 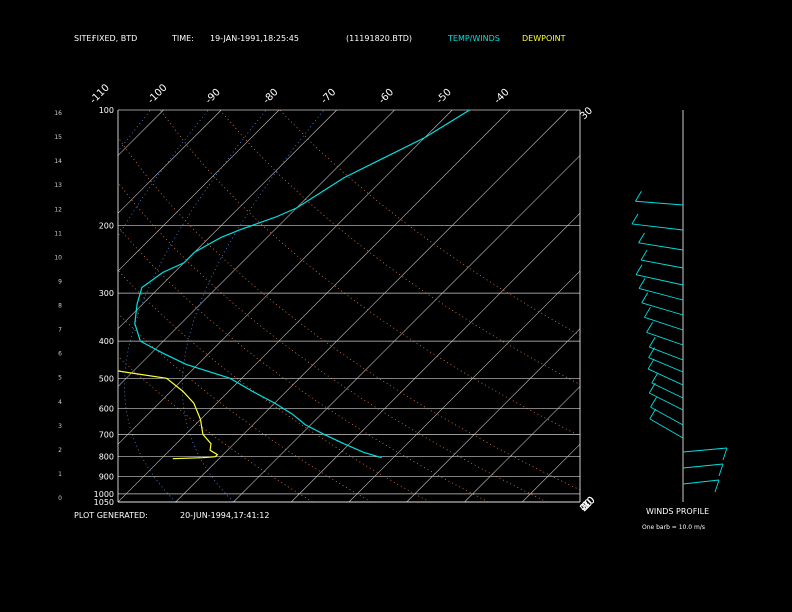 I want to click on isotherm-right-label: 30, so click(x=586, y=113).